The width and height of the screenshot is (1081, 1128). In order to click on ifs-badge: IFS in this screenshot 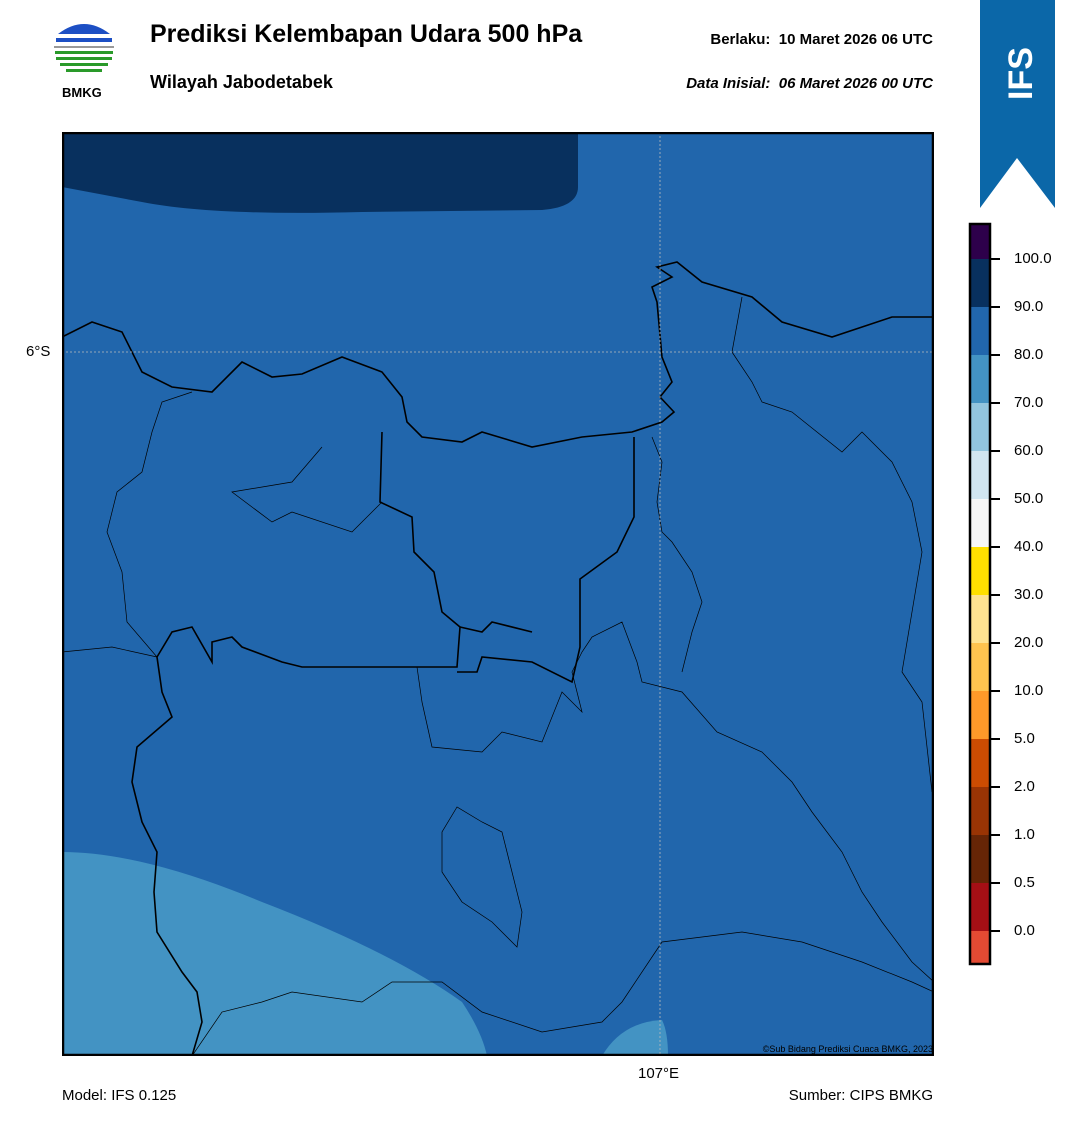, I will do `click(1017, 104)`.